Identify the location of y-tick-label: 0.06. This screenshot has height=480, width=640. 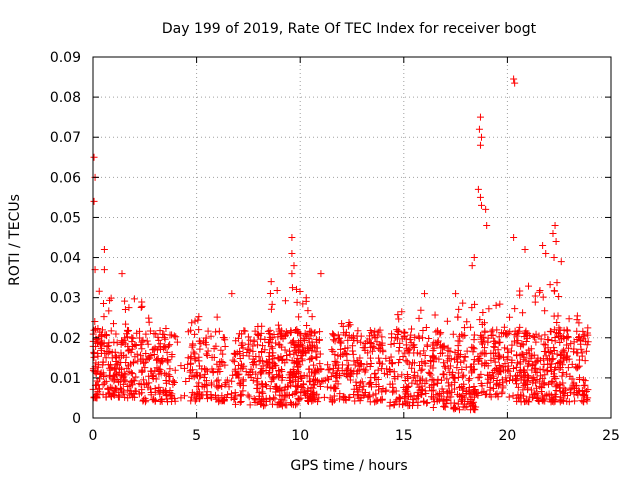
(65, 178).